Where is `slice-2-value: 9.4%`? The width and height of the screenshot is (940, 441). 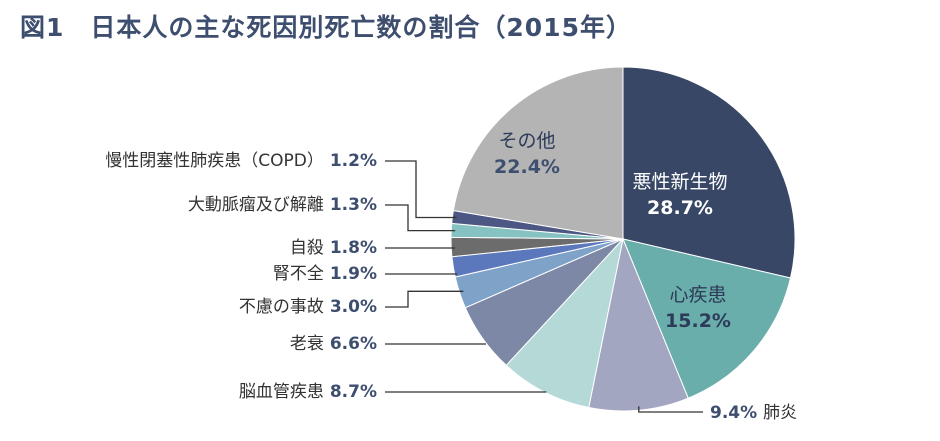 slice-2-value: 9.4% is located at coordinates (733, 413).